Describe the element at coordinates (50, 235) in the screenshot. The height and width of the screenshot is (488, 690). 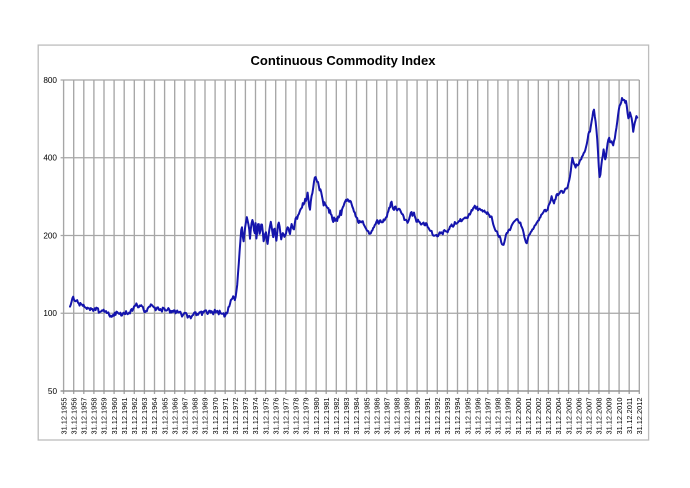
I see `svg-text: 200` at that location.